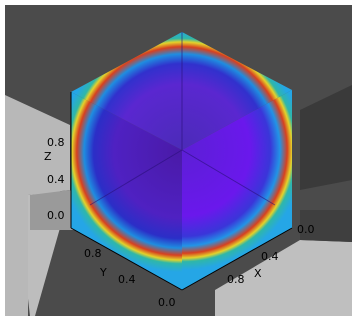 The height and width of the screenshot is (321, 357). I want to click on z-tick-label: 0.4, so click(56, 179).